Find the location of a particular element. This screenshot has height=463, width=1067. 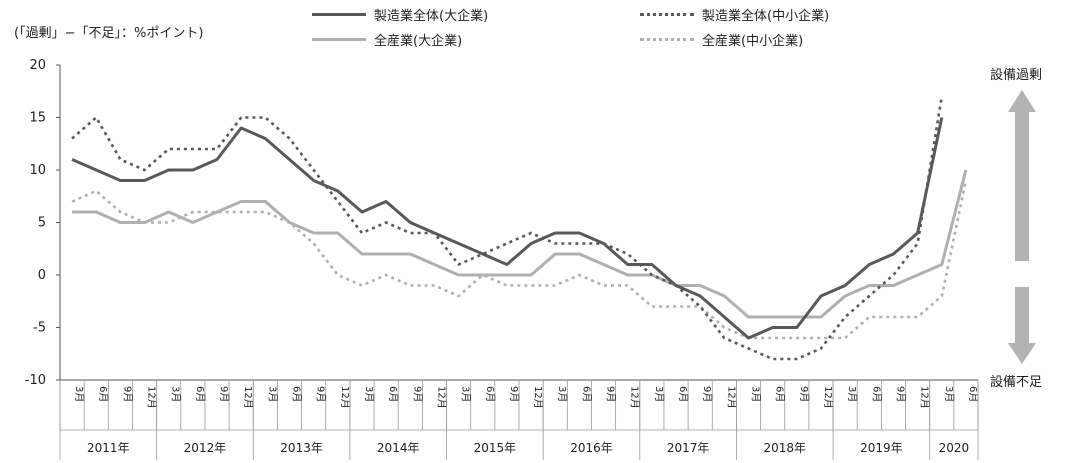

legend-item-2: 全産業(大企業) is located at coordinates (387, 39).